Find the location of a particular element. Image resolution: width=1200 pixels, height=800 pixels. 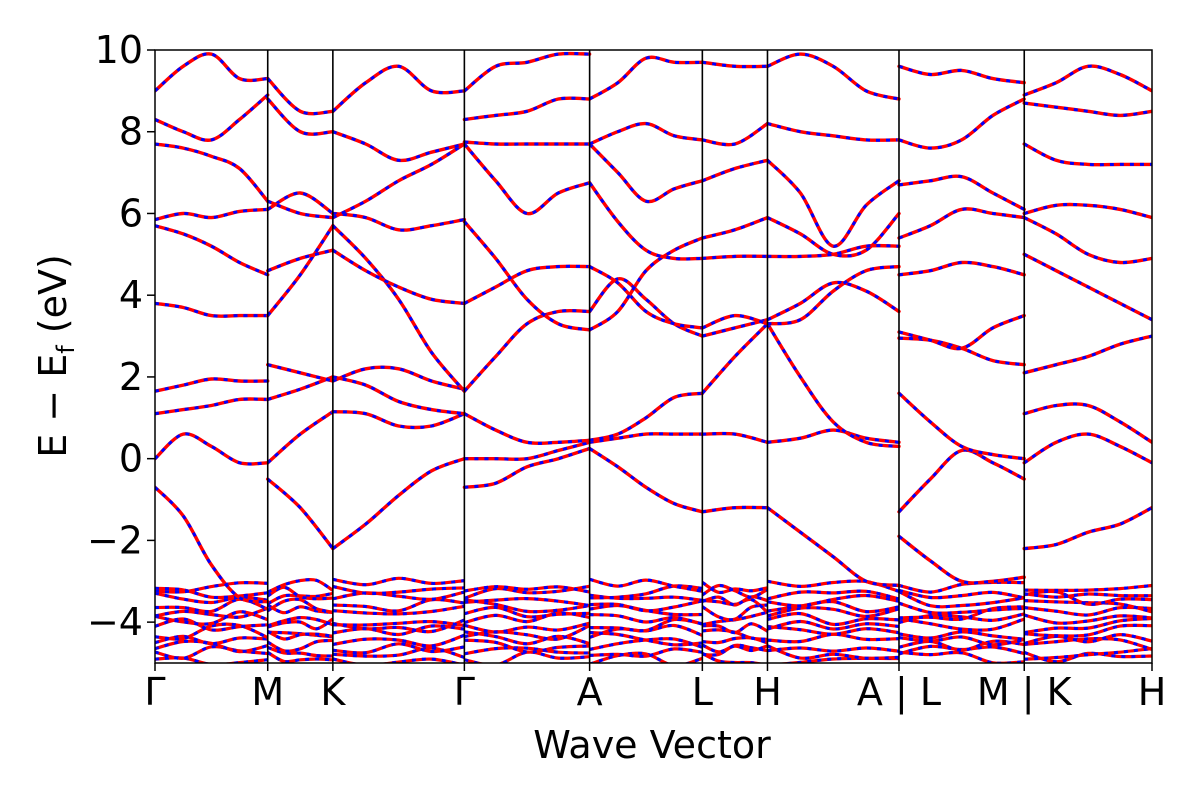

y-tick-label: −2 is located at coordinates (115, 540).